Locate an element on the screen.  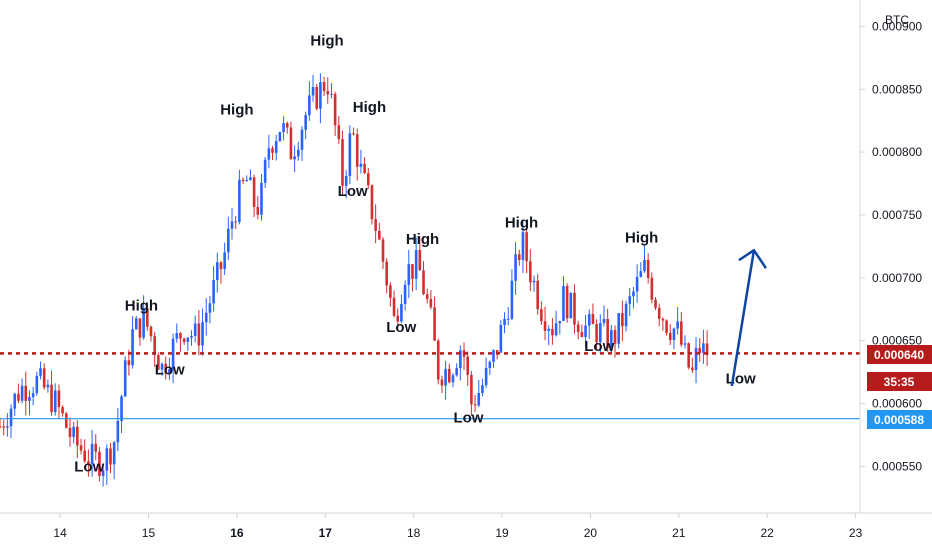
price-scale is located at coordinates (896, 275).